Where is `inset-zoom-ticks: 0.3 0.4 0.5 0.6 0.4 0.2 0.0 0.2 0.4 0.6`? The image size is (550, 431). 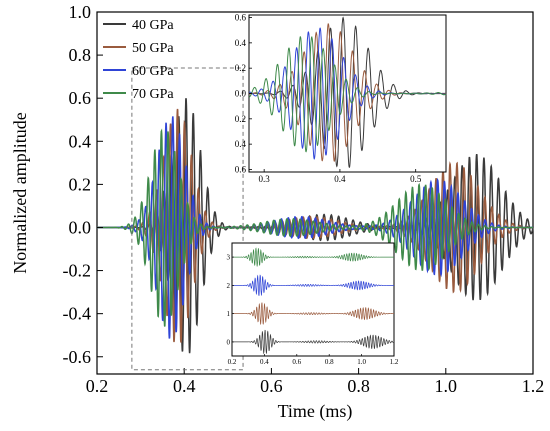
inset-zoom-ticks: 0.3 0.4 0.5 0.6 0.4 0.2 0.0 0.2 0.4 0.6 is located at coordinates (328, 98).